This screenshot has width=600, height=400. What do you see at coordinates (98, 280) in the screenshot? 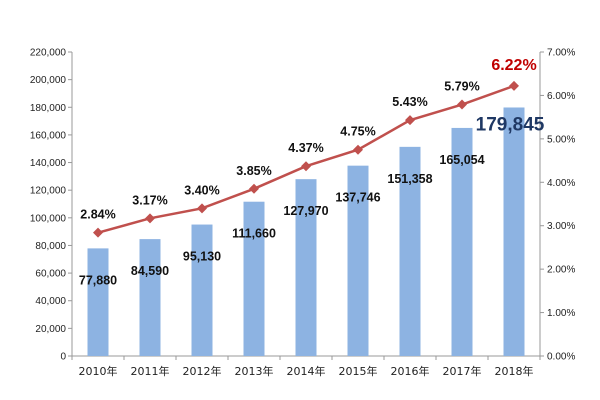
I see `bar-value-label: 77,880` at bounding box center [98, 280].